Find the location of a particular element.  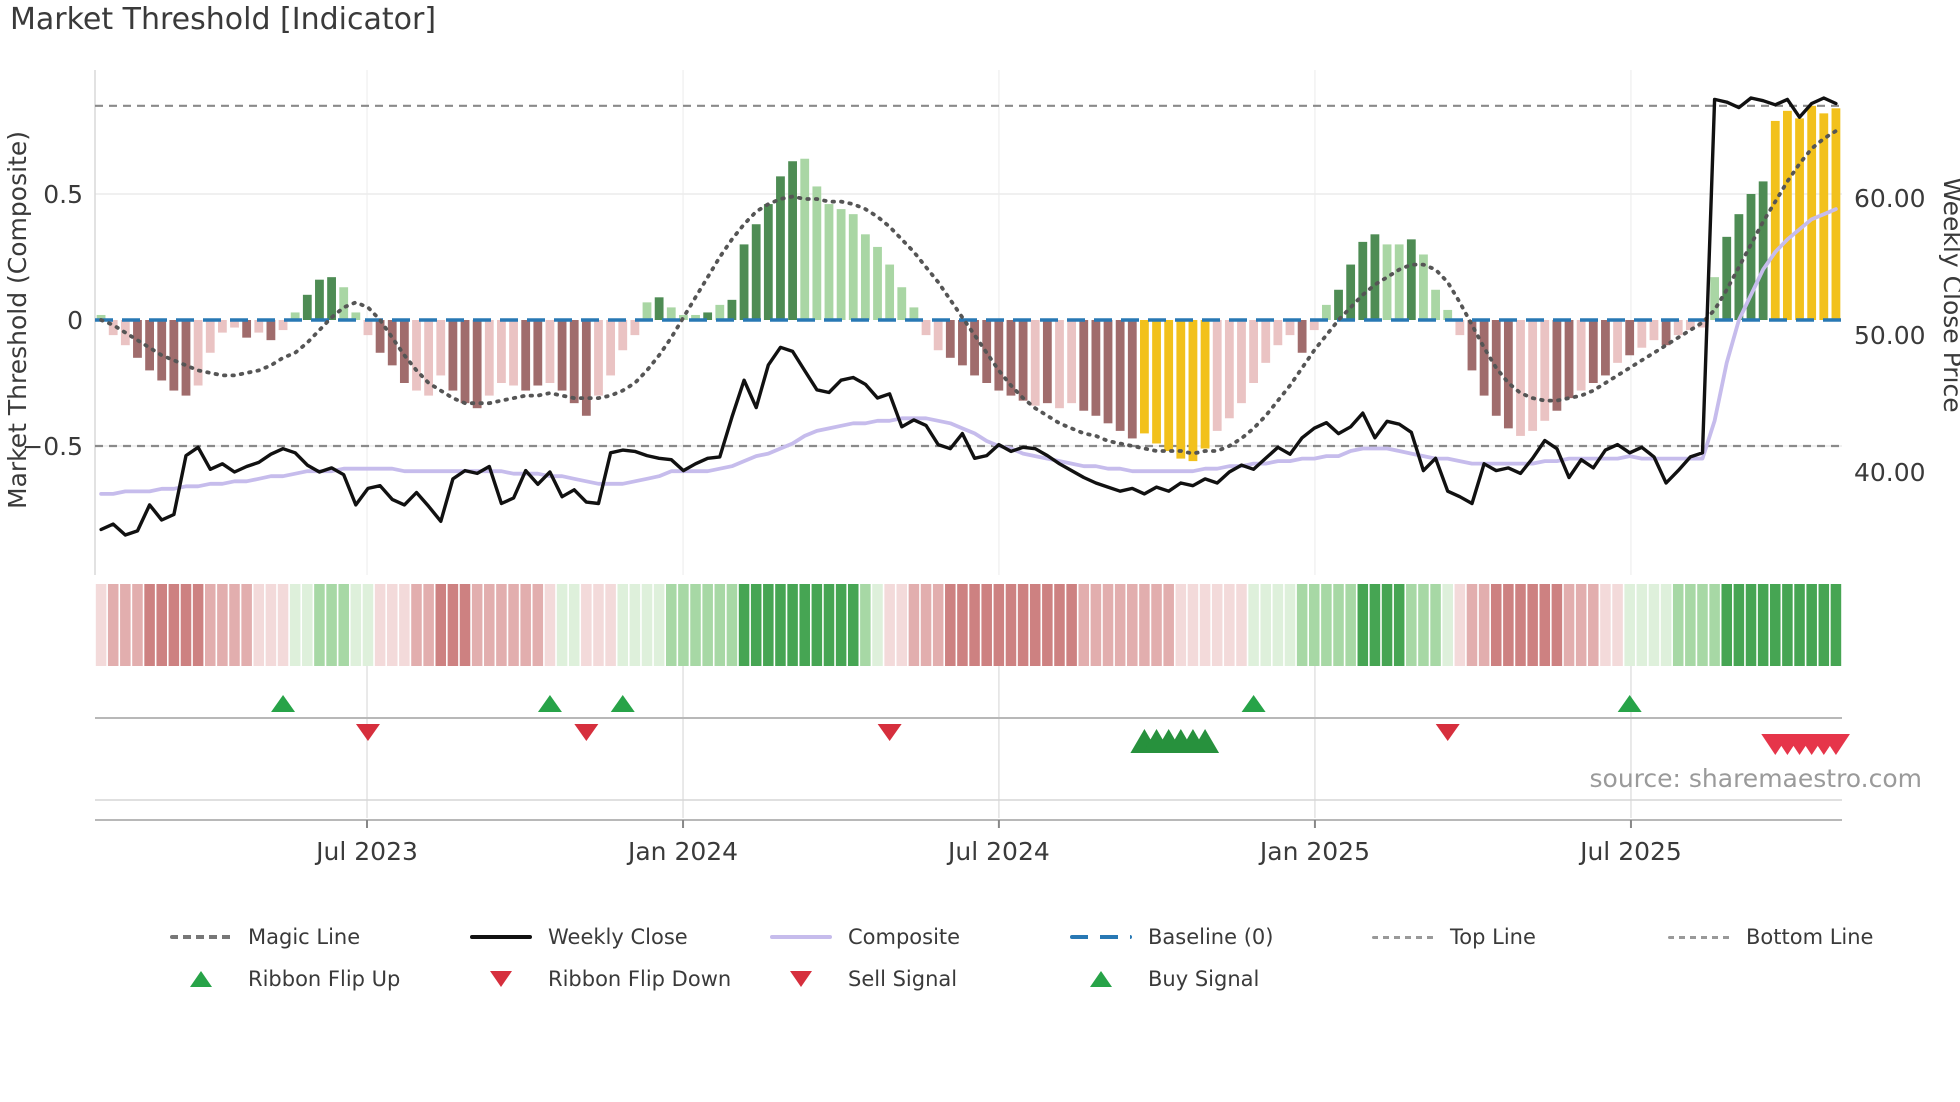

legend-item-magic-line: Magic Line is located at coordinates (265, 937).